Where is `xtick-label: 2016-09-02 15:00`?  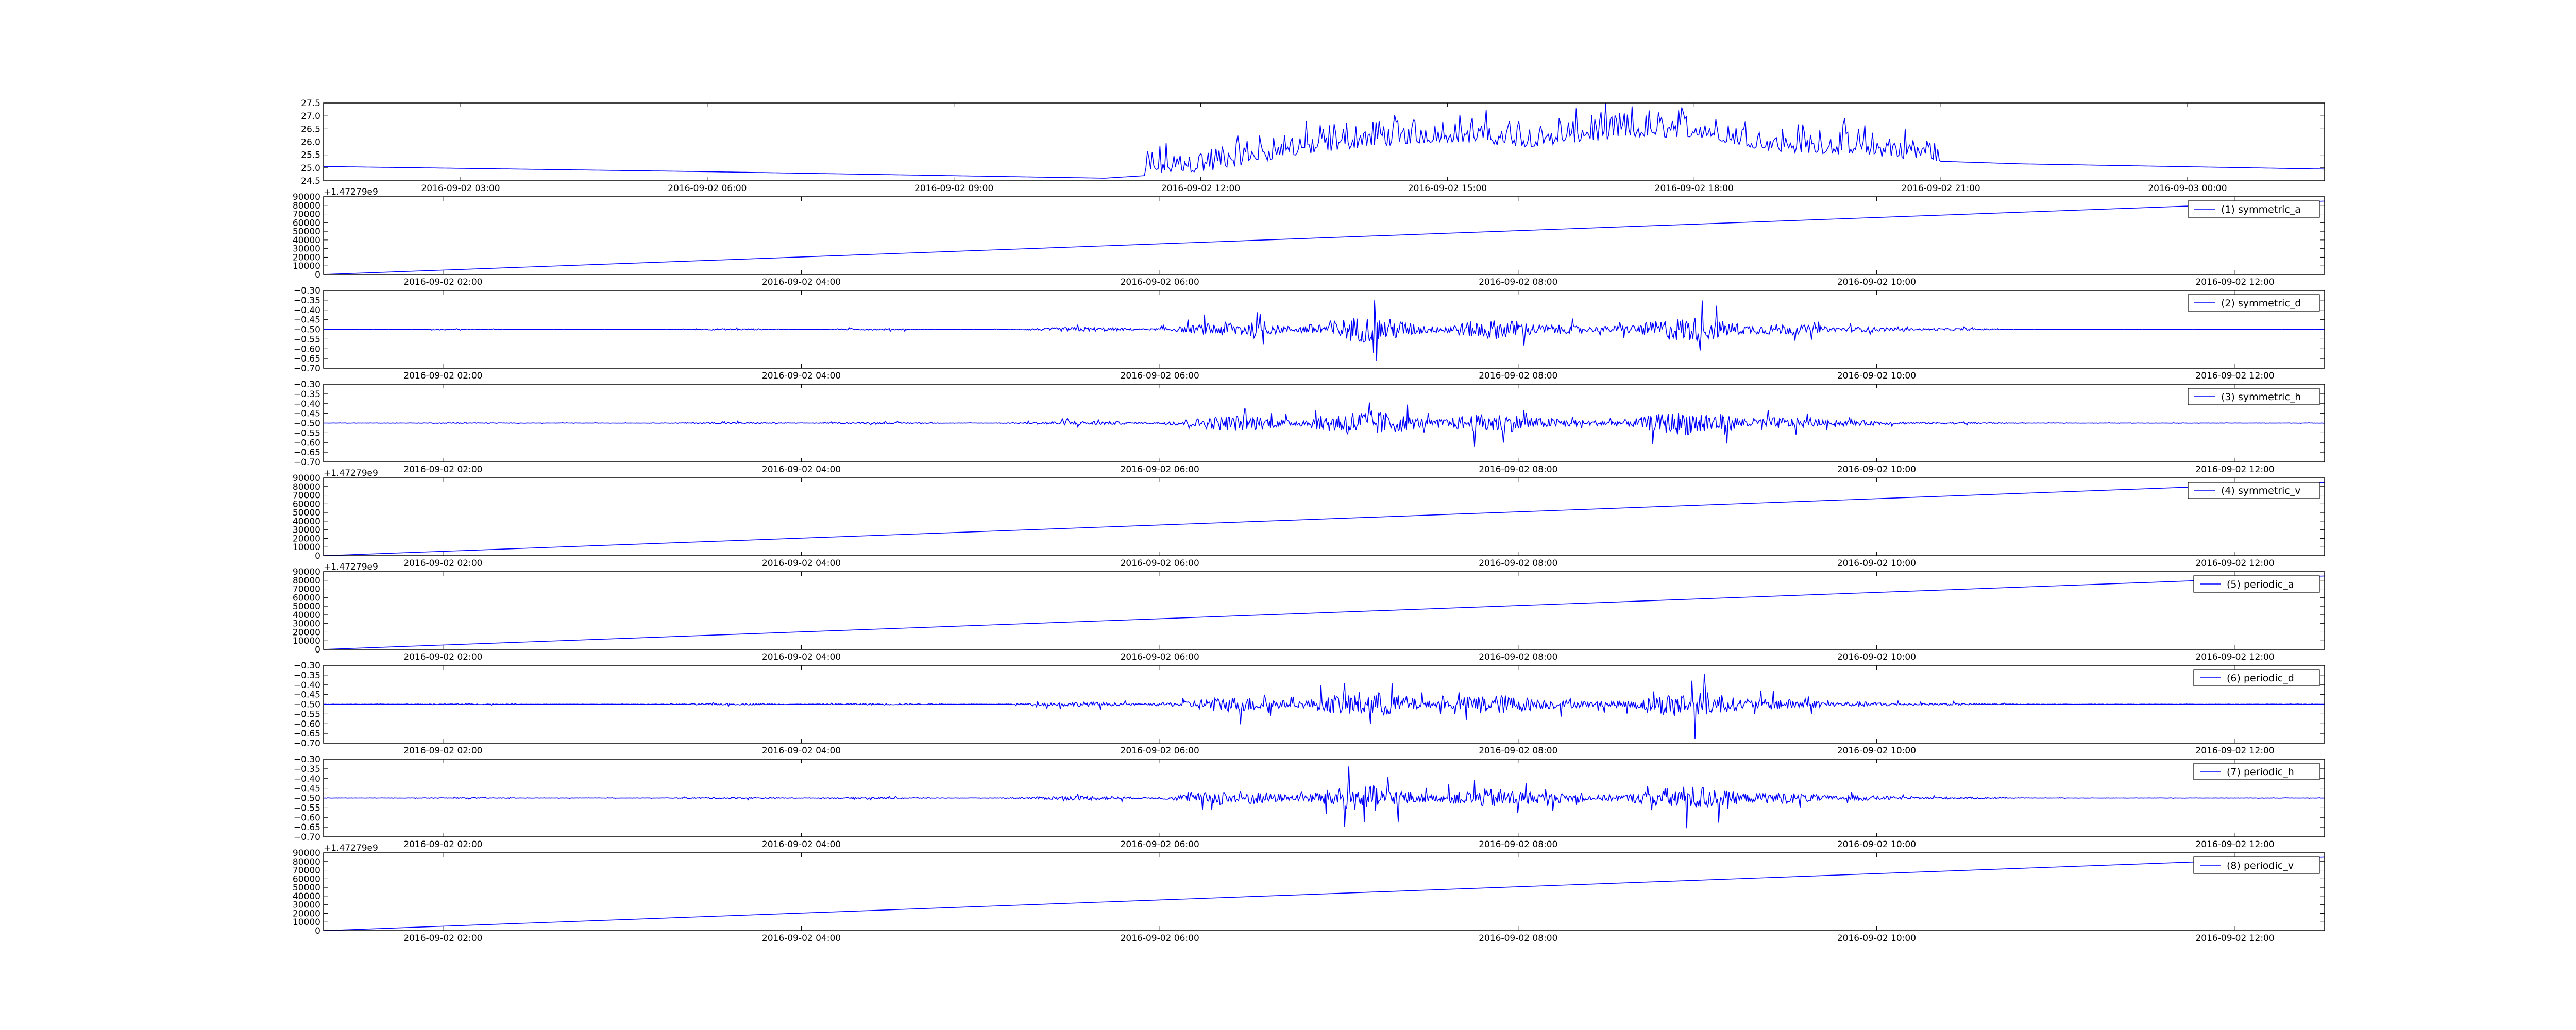 xtick-label: 2016-09-02 15:00 is located at coordinates (1447, 189).